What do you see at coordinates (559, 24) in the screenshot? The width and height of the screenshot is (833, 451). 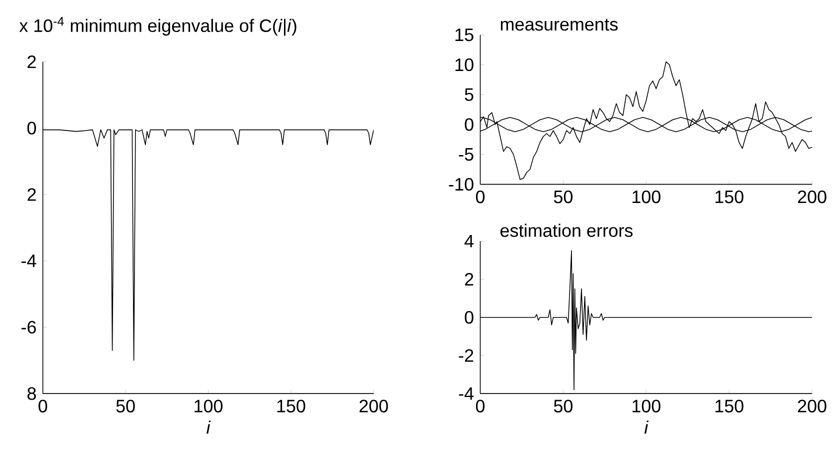 I see `chart-title: measurements` at bounding box center [559, 24].